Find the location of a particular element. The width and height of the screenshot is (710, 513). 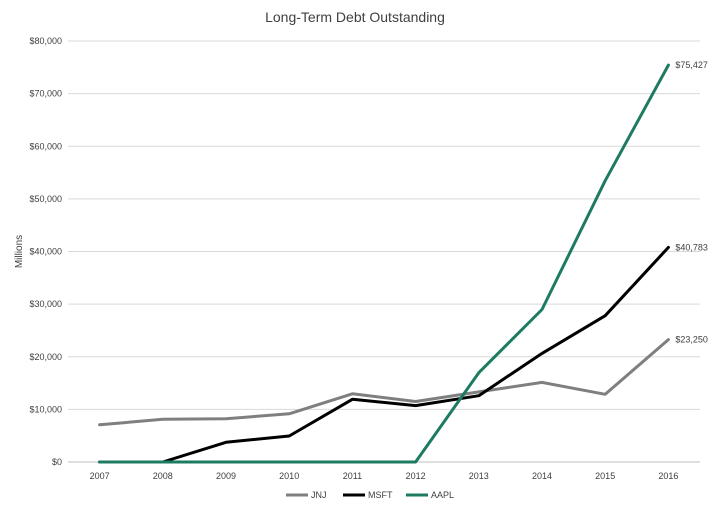

x-axis-ticks: 2007 2008 2009 2010 2011 2012 2013 2014 2015 2016 is located at coordinates (384, 476).